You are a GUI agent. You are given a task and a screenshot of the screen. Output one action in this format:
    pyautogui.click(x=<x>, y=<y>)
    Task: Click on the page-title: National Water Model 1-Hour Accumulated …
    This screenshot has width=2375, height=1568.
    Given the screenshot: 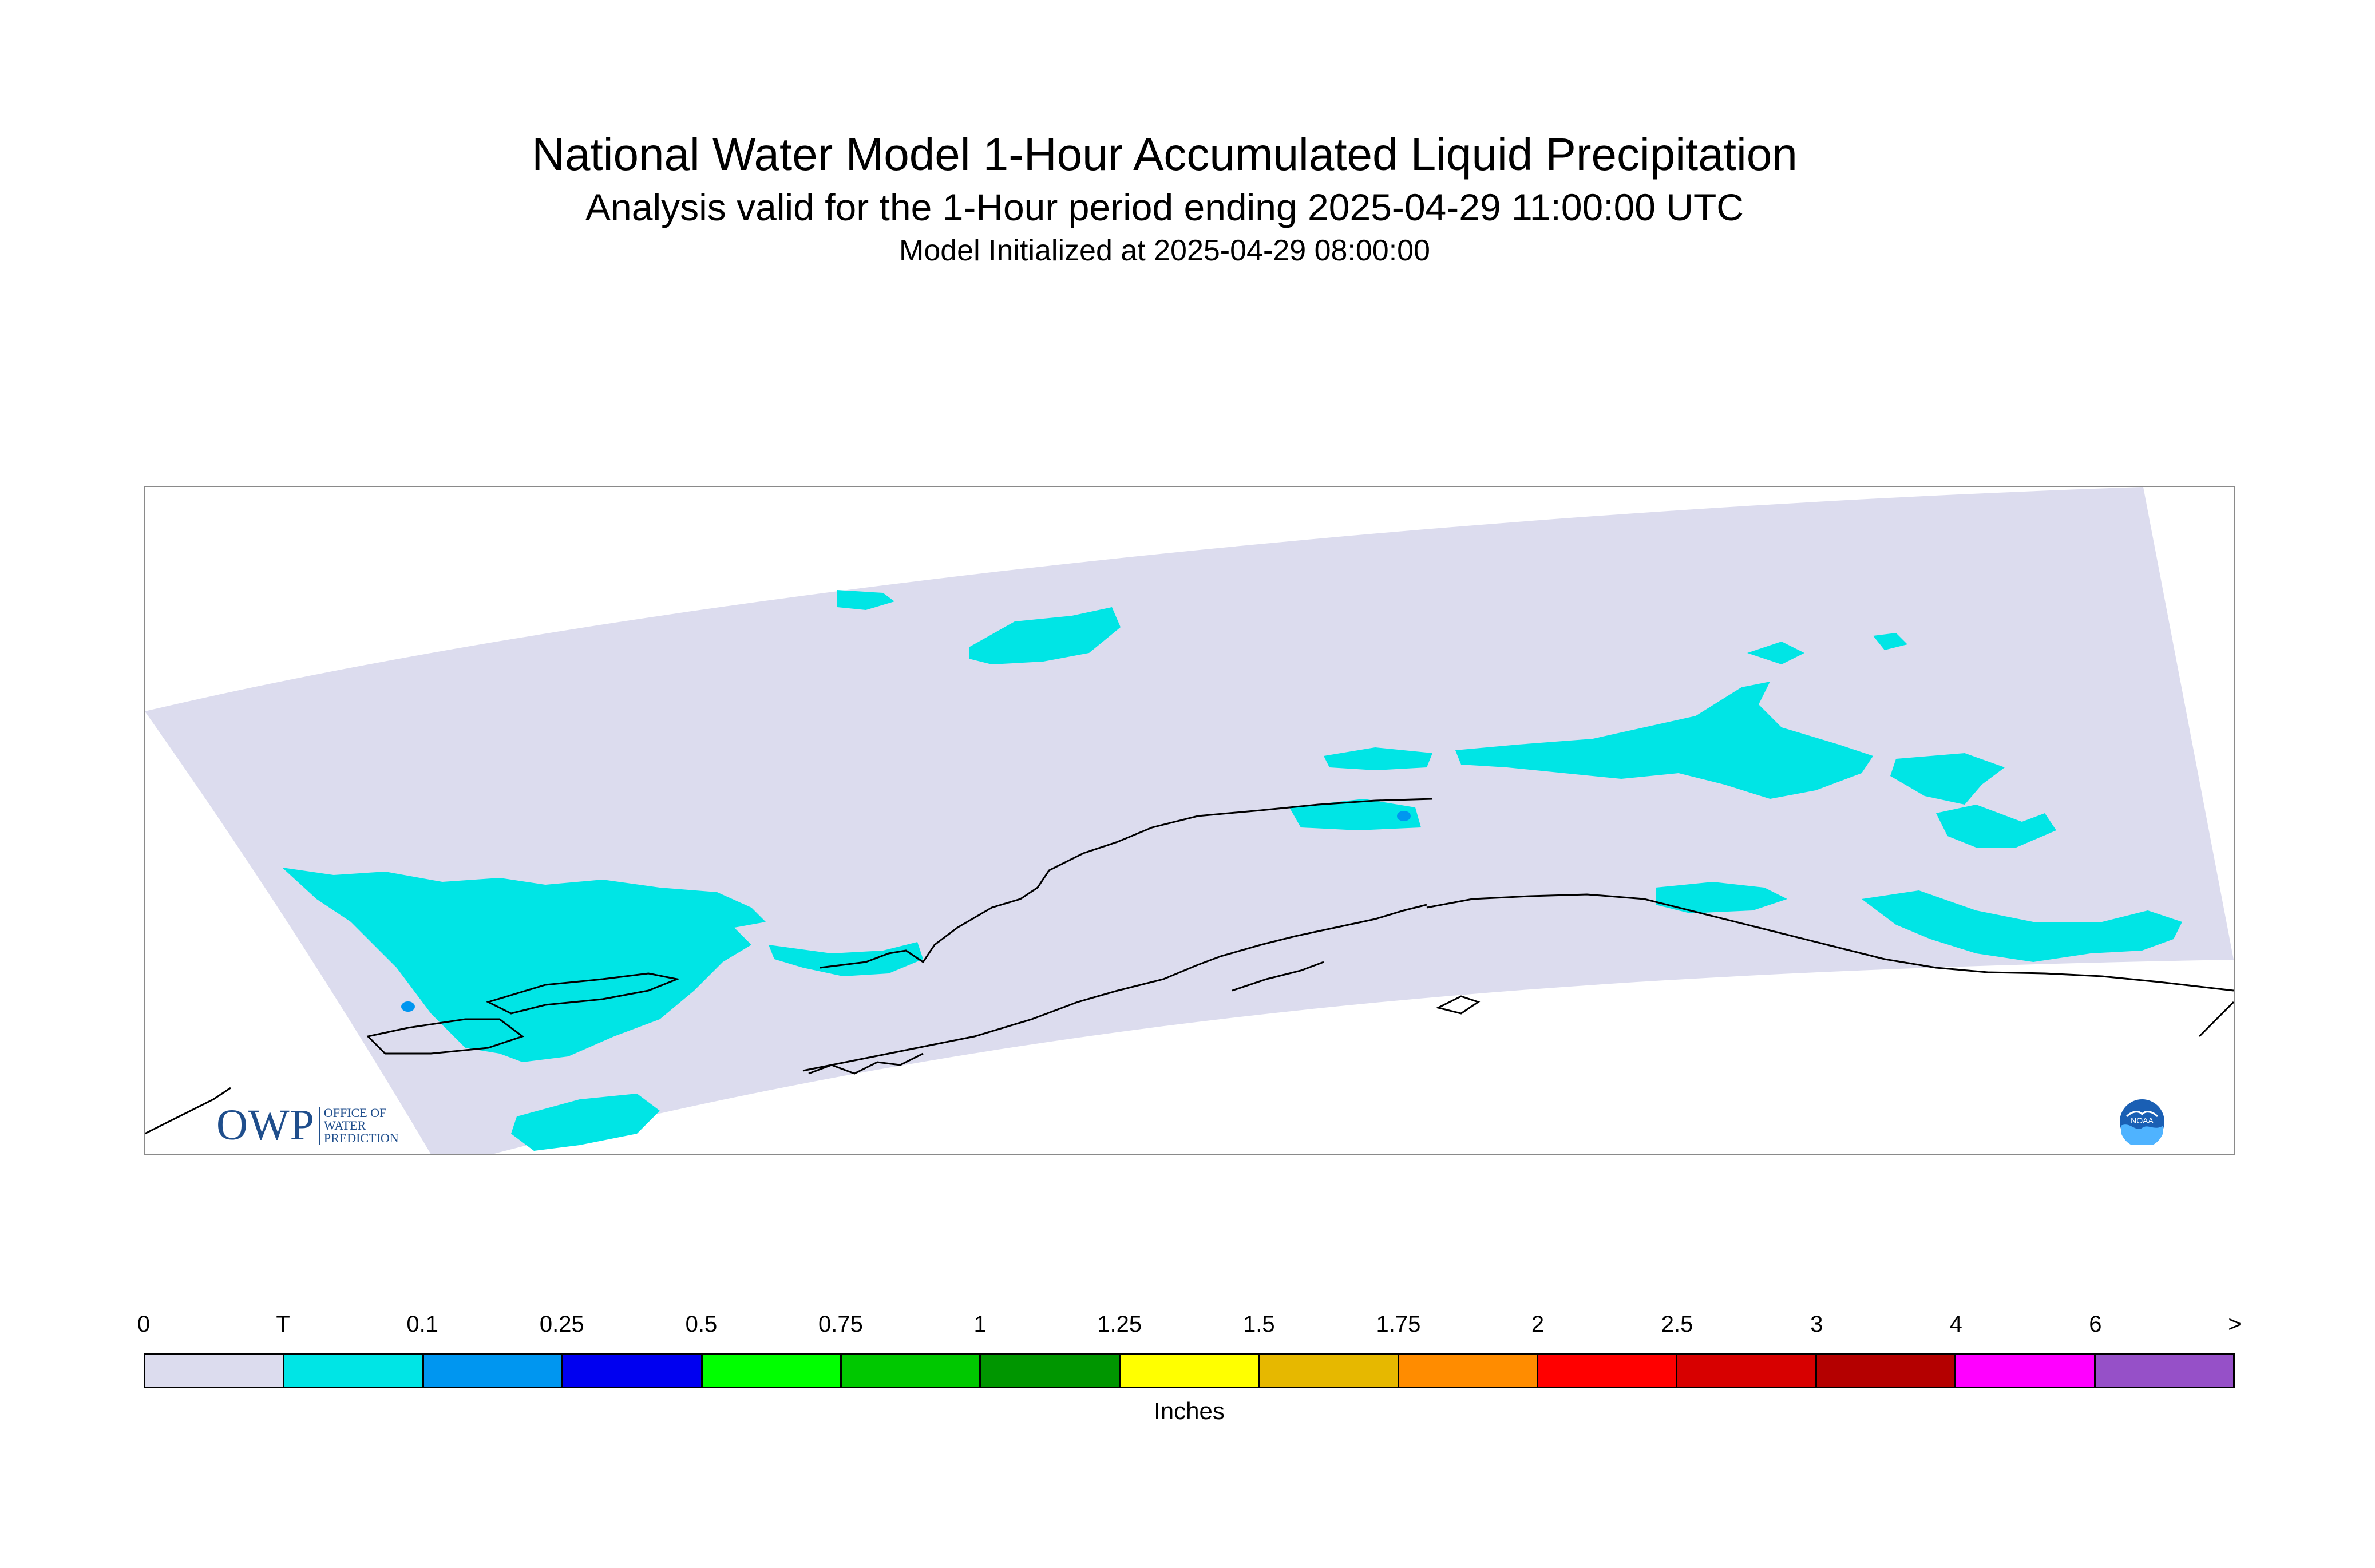 What is the action you would take?
    pyautogui.click(x=1165, y=154)
    